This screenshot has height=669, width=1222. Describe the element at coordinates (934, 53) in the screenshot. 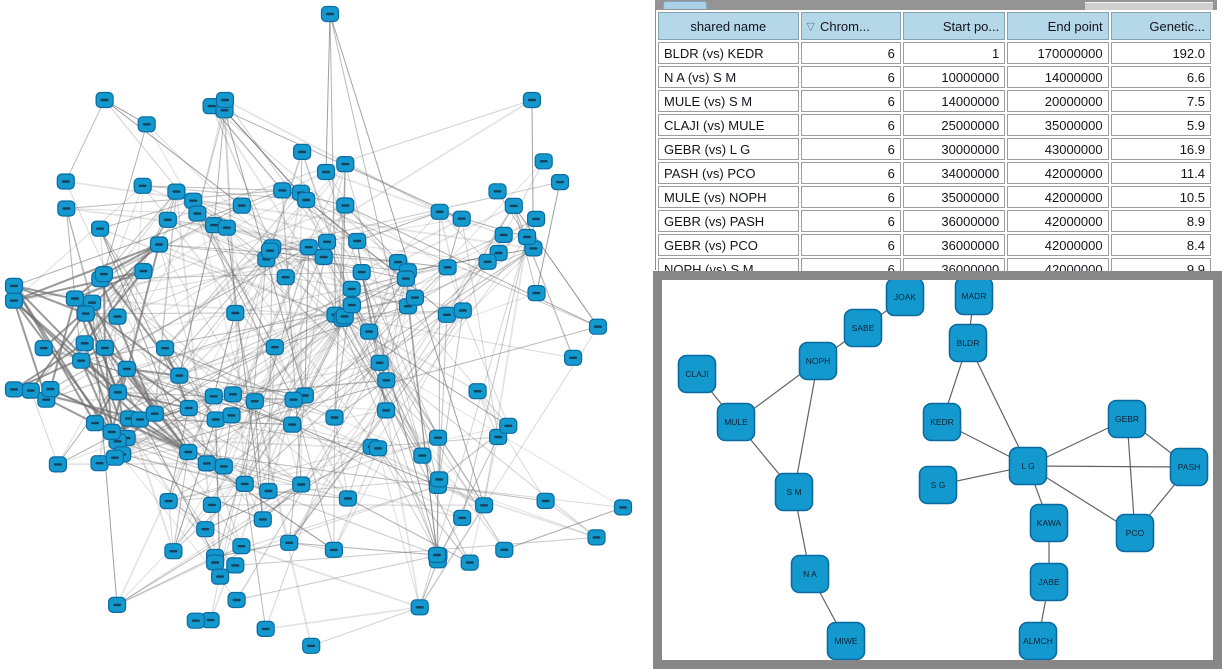

I see `table-row: BLDR (vs) KEDR 6 1 170000000 192.0` at that location.